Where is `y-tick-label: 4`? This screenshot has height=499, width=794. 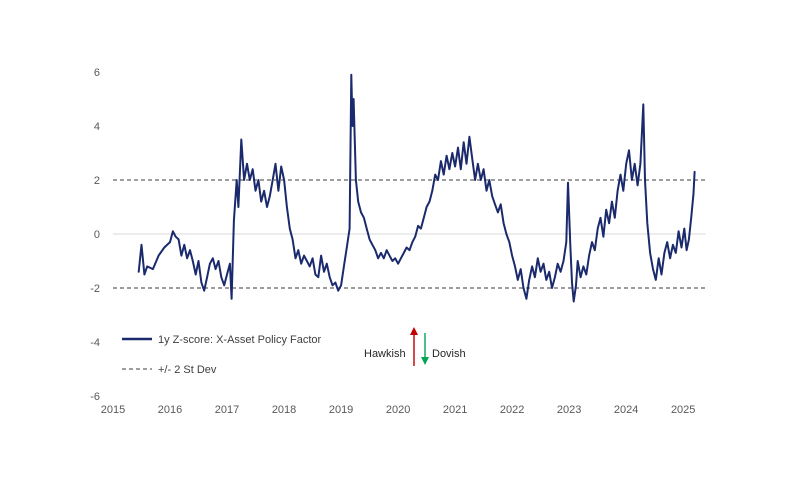 y-tick-label: 4 is located at coordinates (97, 127).